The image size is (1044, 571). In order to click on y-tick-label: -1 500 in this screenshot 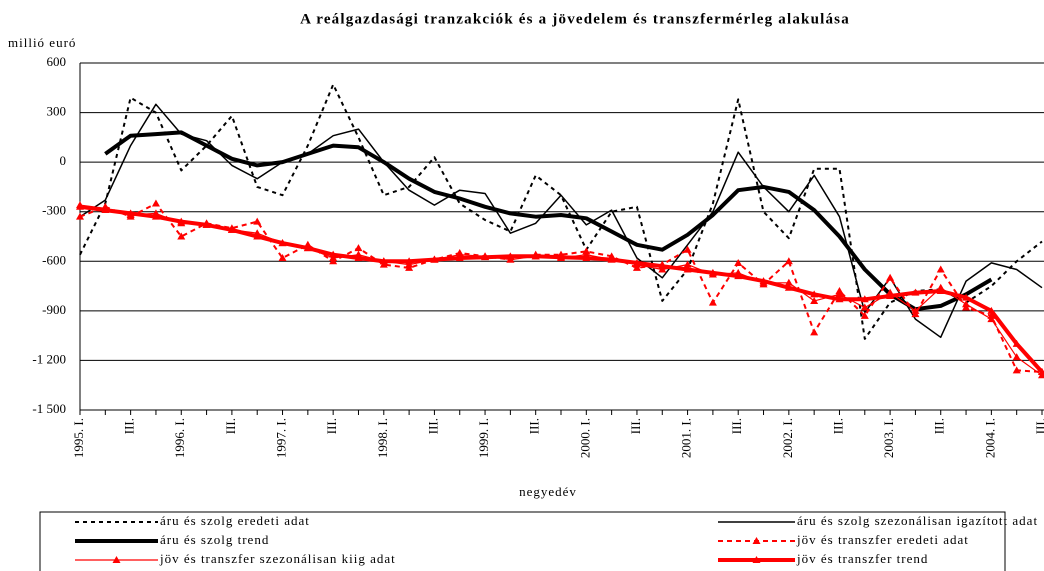, I will do `click(49, 408)`.